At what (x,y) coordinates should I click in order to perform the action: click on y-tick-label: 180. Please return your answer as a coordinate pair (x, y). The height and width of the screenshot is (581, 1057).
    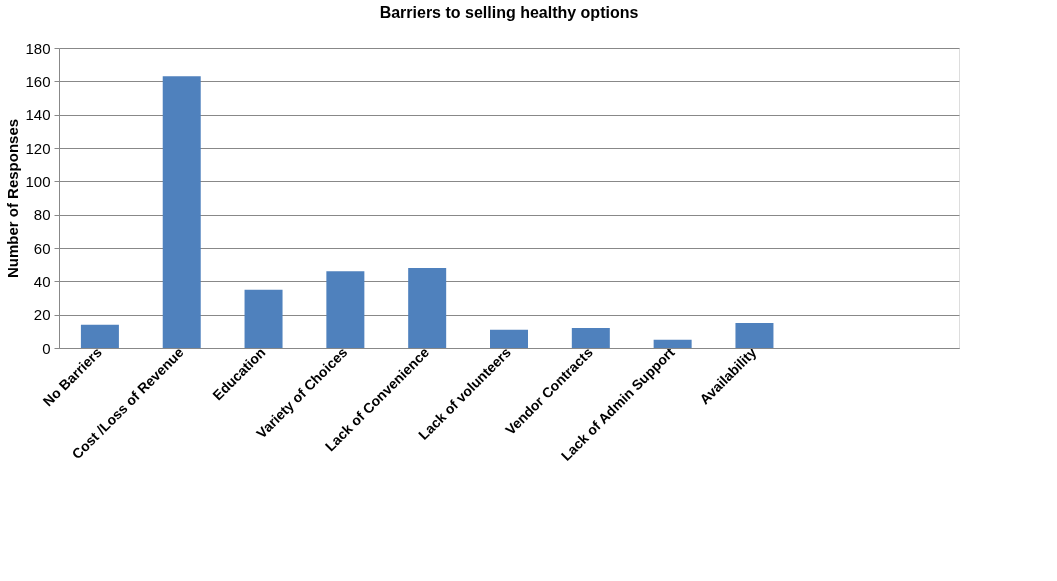
    Looking at the image, I should click on (38, 48).